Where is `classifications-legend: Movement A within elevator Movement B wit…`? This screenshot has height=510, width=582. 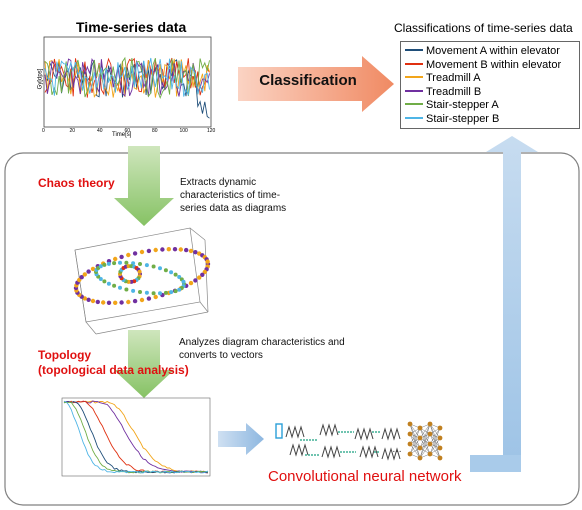 classifications-legend: Movement A within elevator Movement B wit… is located at coordinates (490, 85).